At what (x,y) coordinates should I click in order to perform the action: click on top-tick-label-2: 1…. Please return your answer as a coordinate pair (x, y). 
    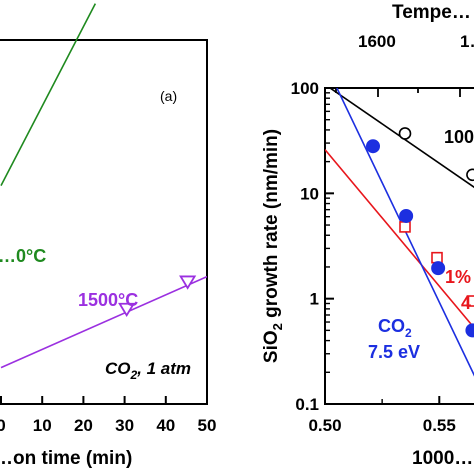
    Looking at the image, I should click on (467, 41).